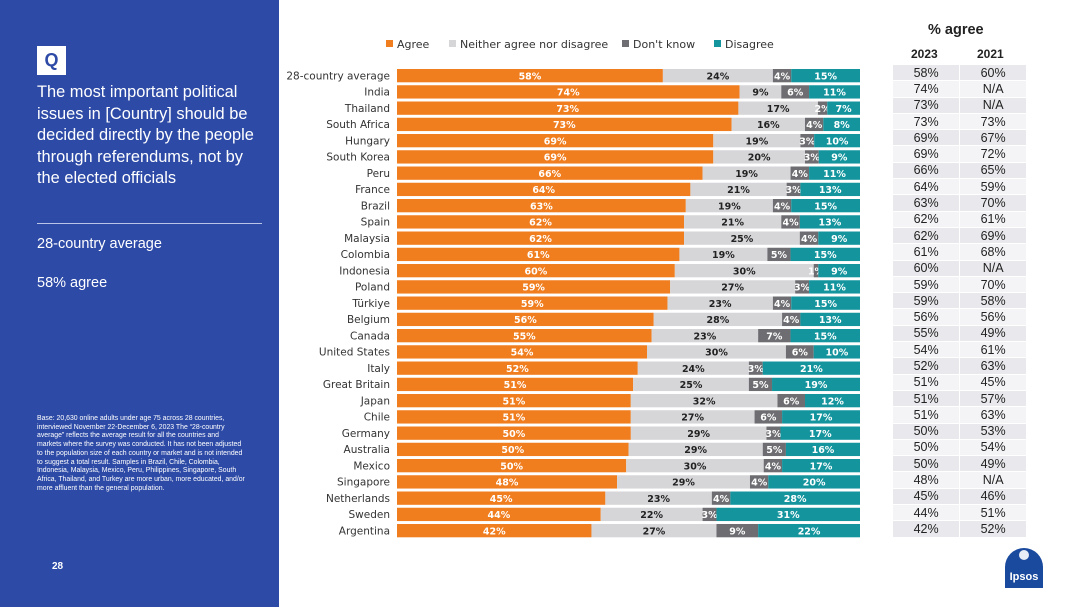 This screenshot has height=607, width=1080. What do you see at coordinates (927, 399) in the screenshot?
I see `agree-2023-cell: 51%` at bounding box center [927, 399].